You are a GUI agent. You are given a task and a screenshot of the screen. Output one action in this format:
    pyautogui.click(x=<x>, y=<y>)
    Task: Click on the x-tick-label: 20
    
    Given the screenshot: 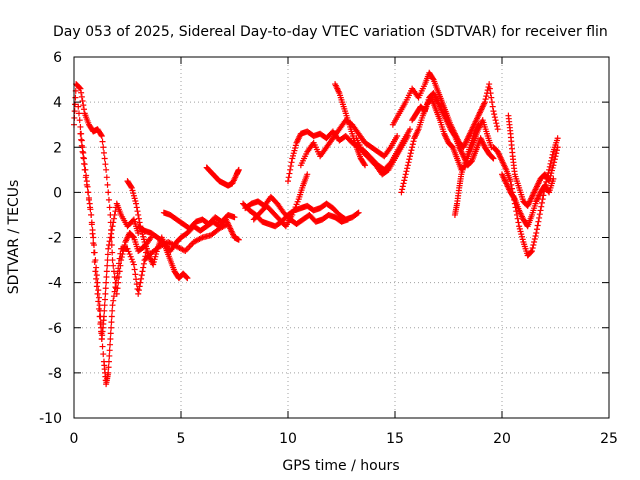 What is the action you would take?
    pyautogui.click(x=502, y=439)
    